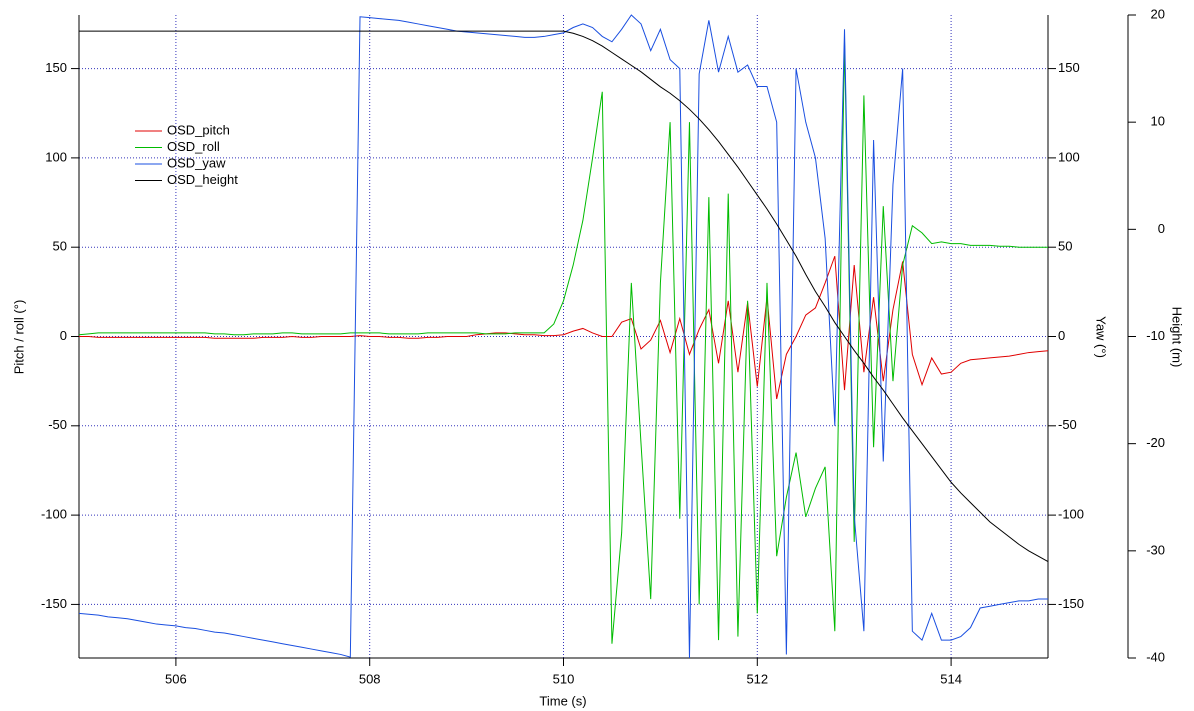 This screenshot has width=1194, height=711. Describe the element at coordinates (176, 678) in the screenshot. I see `x-tick-label: 506` at that location.